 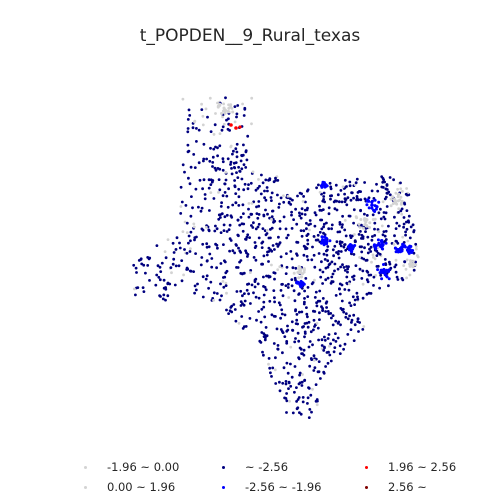 What do you see at coordinates (396, 487) in the screenshot?
I see `legend-item-pos-high: 2.56 ~` at bounding box center [396, 487].